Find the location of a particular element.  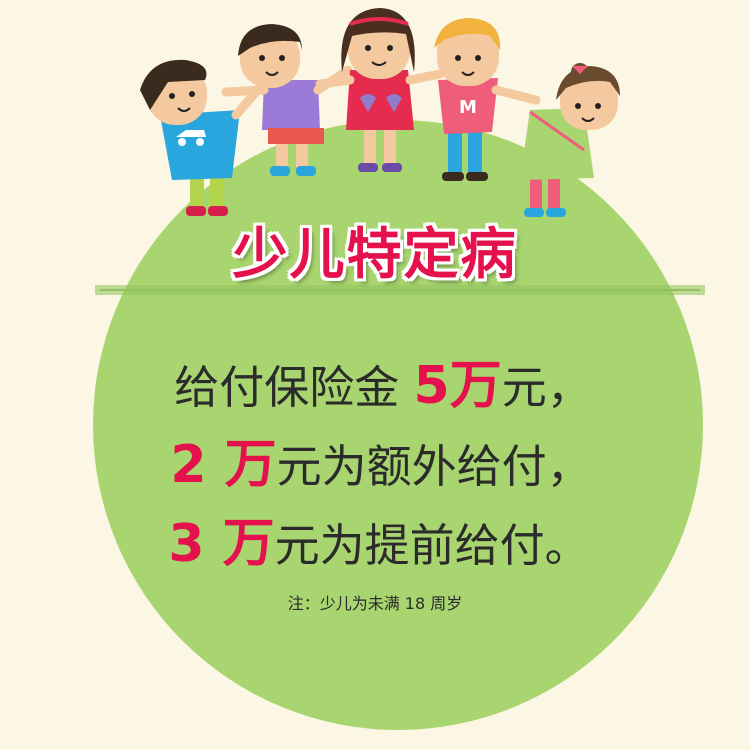

kid-boy-m: M is located at coordinates (487, 99).